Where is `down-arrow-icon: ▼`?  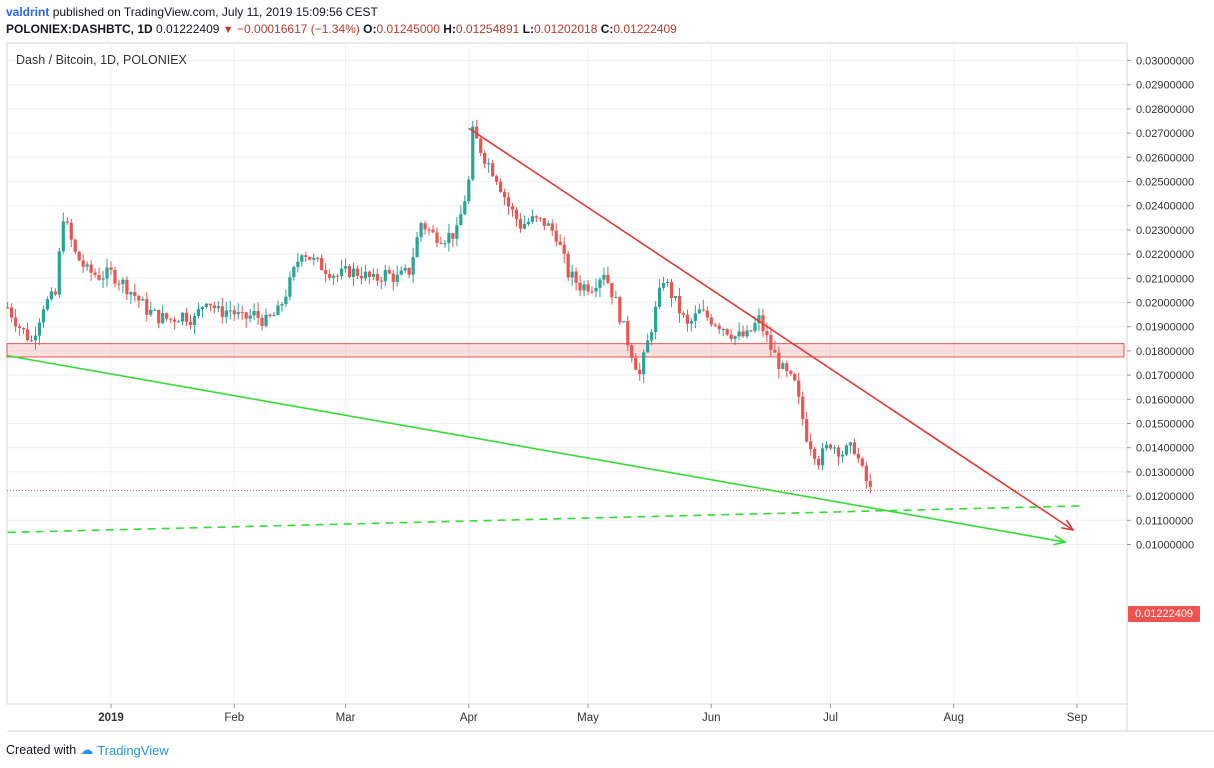 down-arrow-icon: ▼ is located at coordinates (228, 30).